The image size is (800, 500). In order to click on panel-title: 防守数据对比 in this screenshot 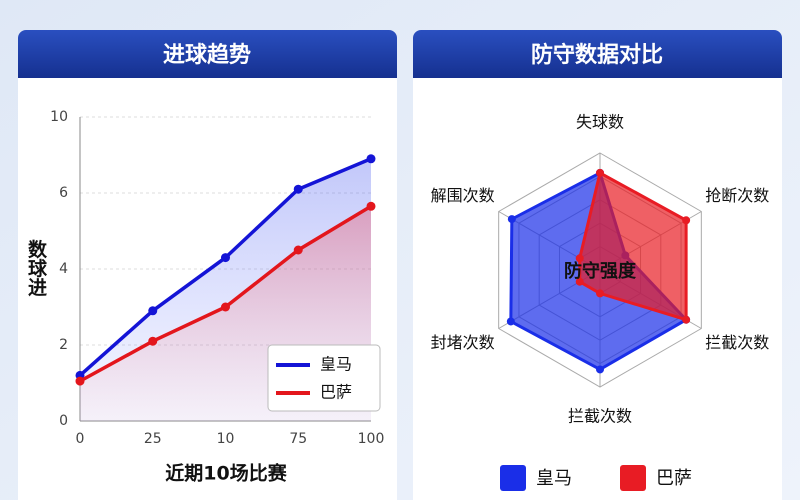, I will do `click(597, 55)`.